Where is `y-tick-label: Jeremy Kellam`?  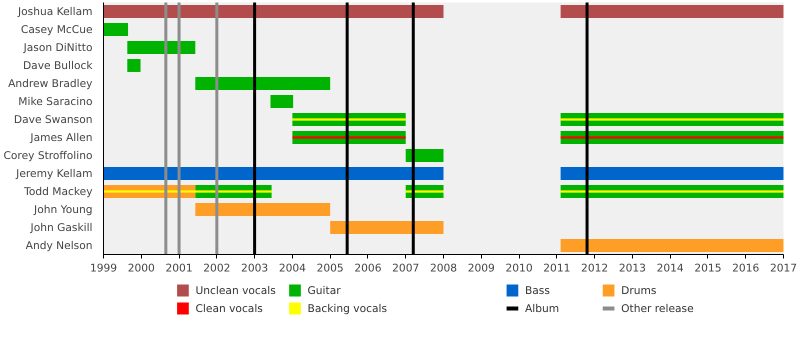
y-tick-label: Jeremy Kellam is located at coordinates (54, 173).